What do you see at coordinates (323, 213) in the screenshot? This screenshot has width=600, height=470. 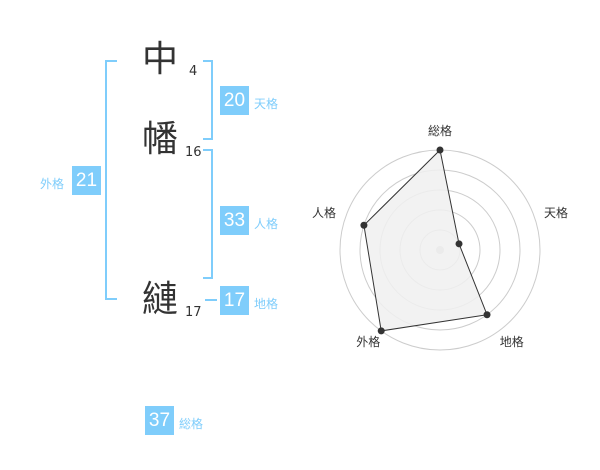 I see `radar-axis-label: 人格` at bounding box center [323, 213].